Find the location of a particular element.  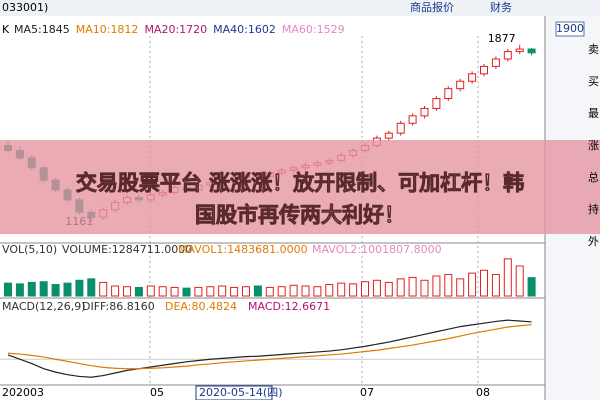

price-box-text: 1900 is located at coordinates (570, 28).